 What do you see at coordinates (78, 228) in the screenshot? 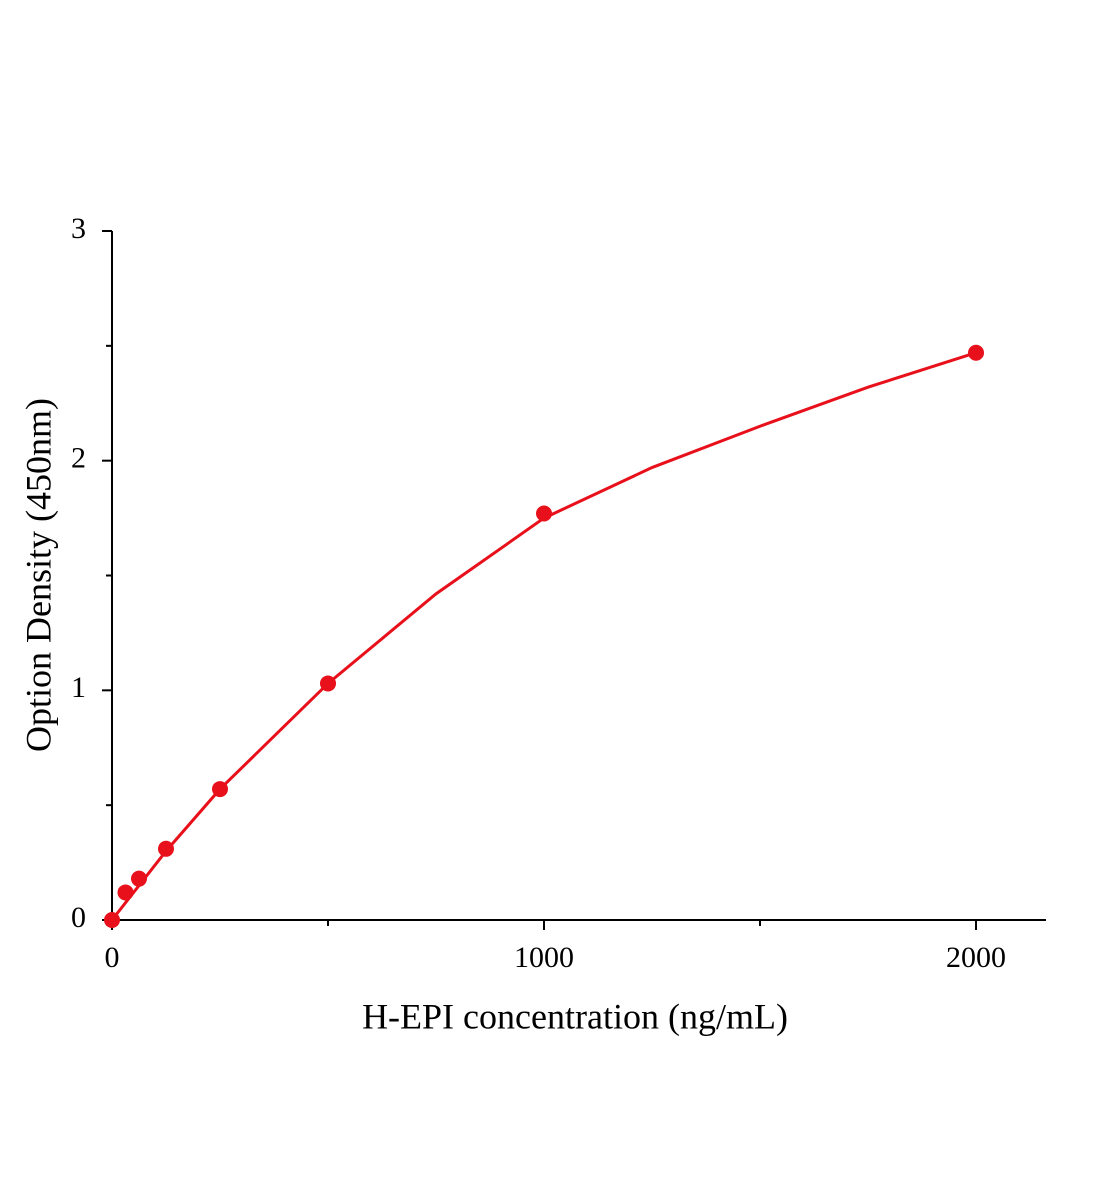
I see `y-tick-label: 3` at bounding box center [78, 228].